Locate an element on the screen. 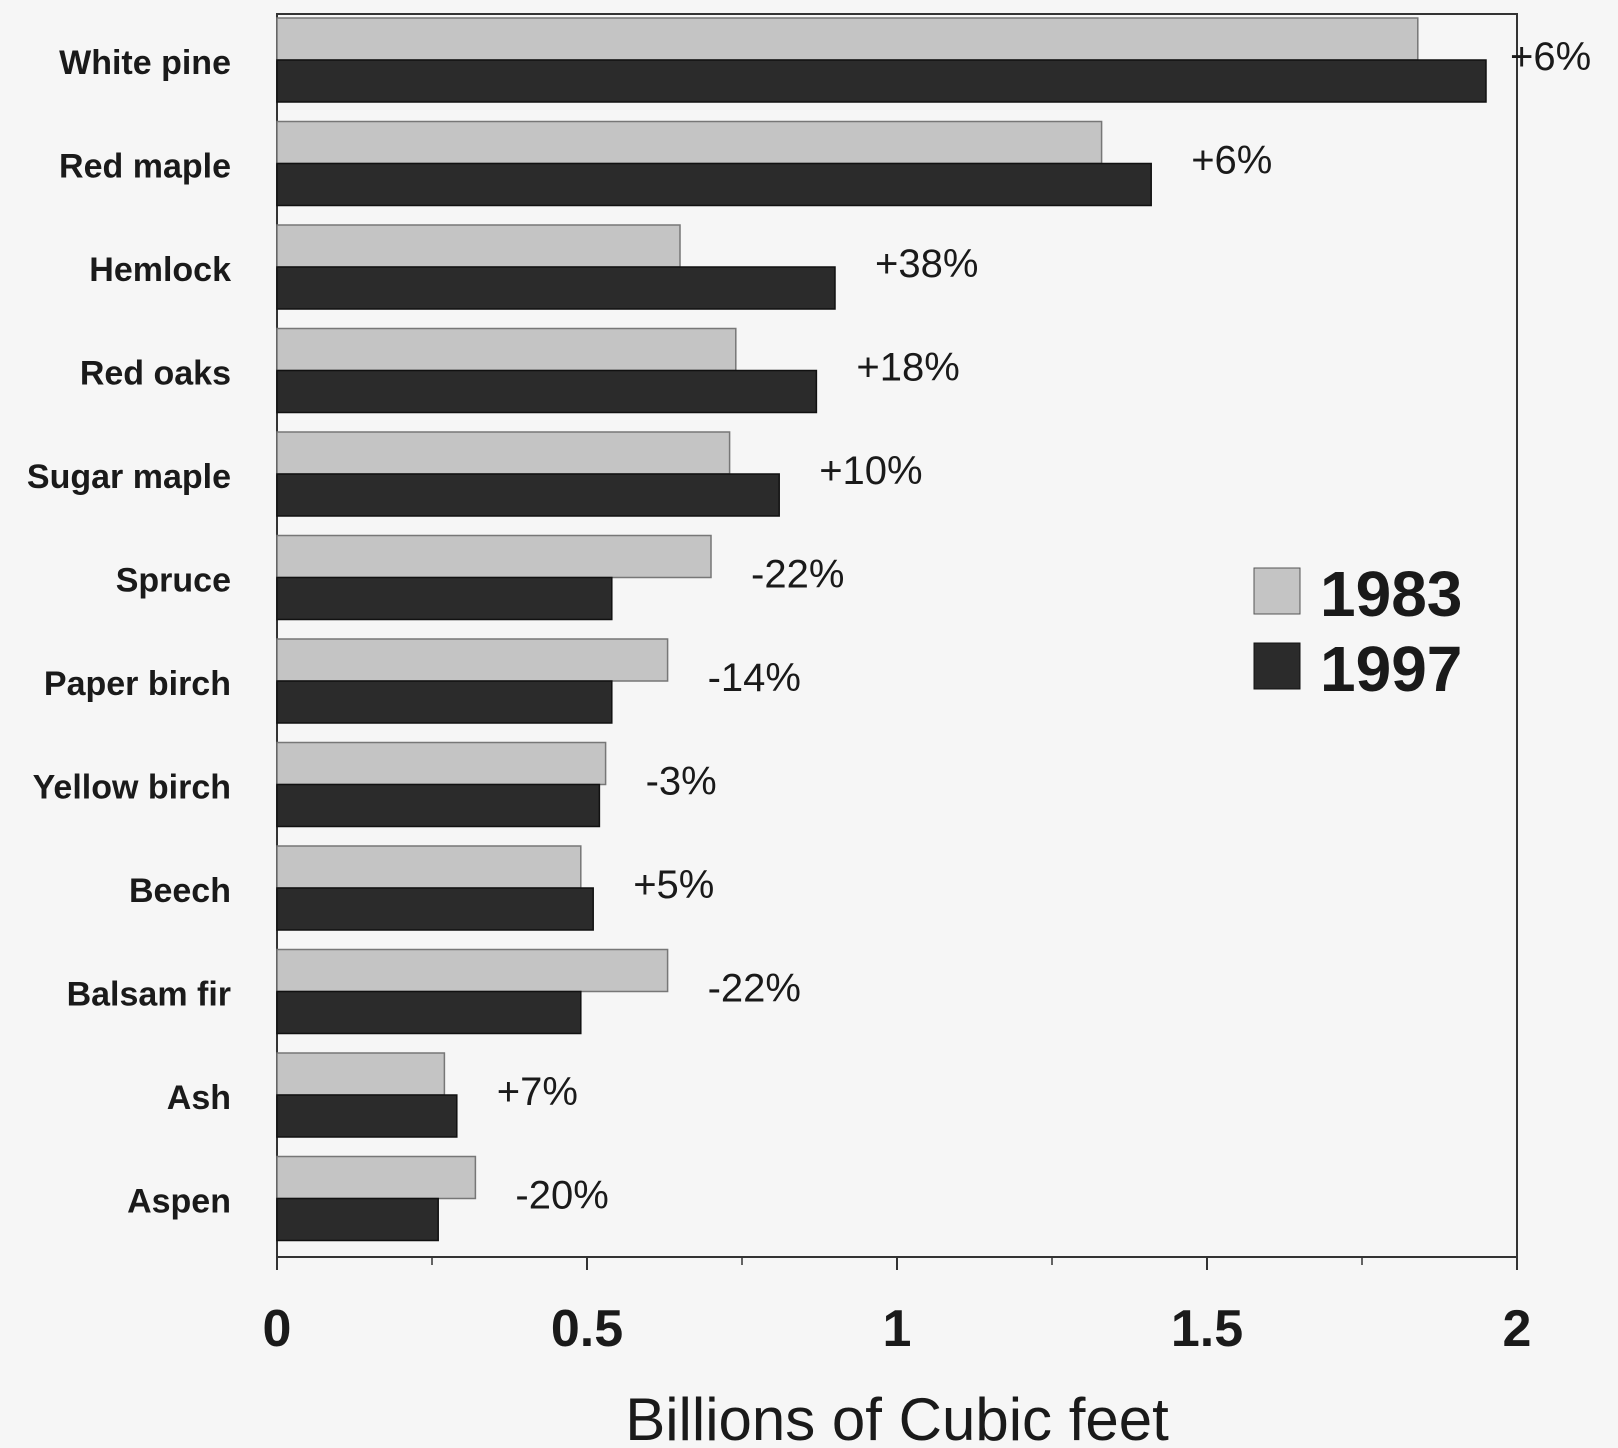 The height and width of the screenshot is (1448, 1618). bar-red-oaks-1983 is located at coordinates (506, 349).